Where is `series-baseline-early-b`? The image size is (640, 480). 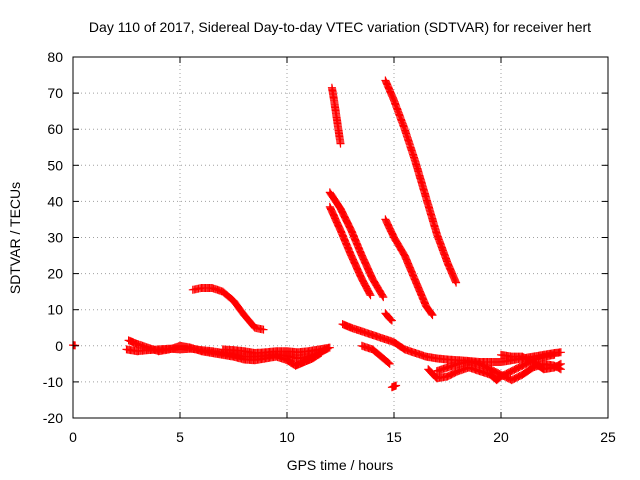
series-baseline-early-b is located at coordinates (225, 353).